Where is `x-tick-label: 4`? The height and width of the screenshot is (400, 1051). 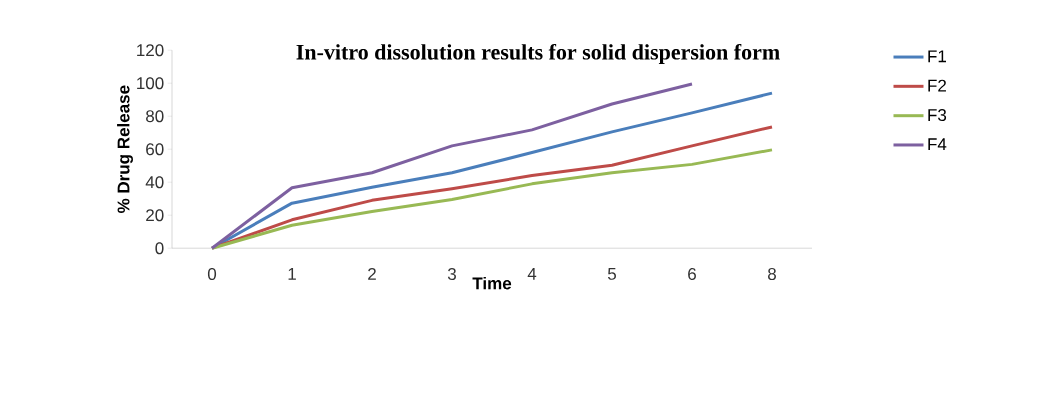
x-tick-label: 4 is located at coordinates (532, 274).